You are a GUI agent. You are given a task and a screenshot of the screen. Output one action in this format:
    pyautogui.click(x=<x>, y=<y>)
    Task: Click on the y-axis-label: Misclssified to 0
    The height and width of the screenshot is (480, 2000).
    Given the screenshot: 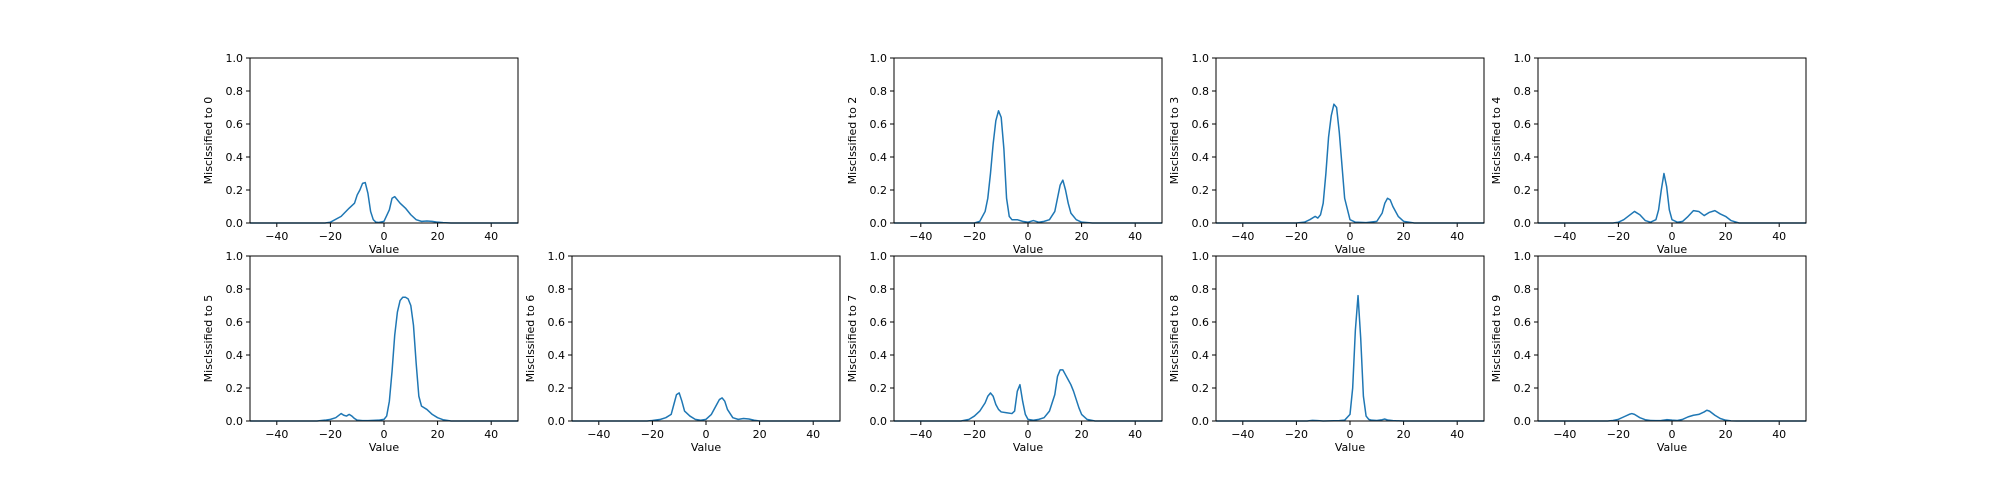 What is the action you would take?
    pyautogui.click(x=208, y=141)
    